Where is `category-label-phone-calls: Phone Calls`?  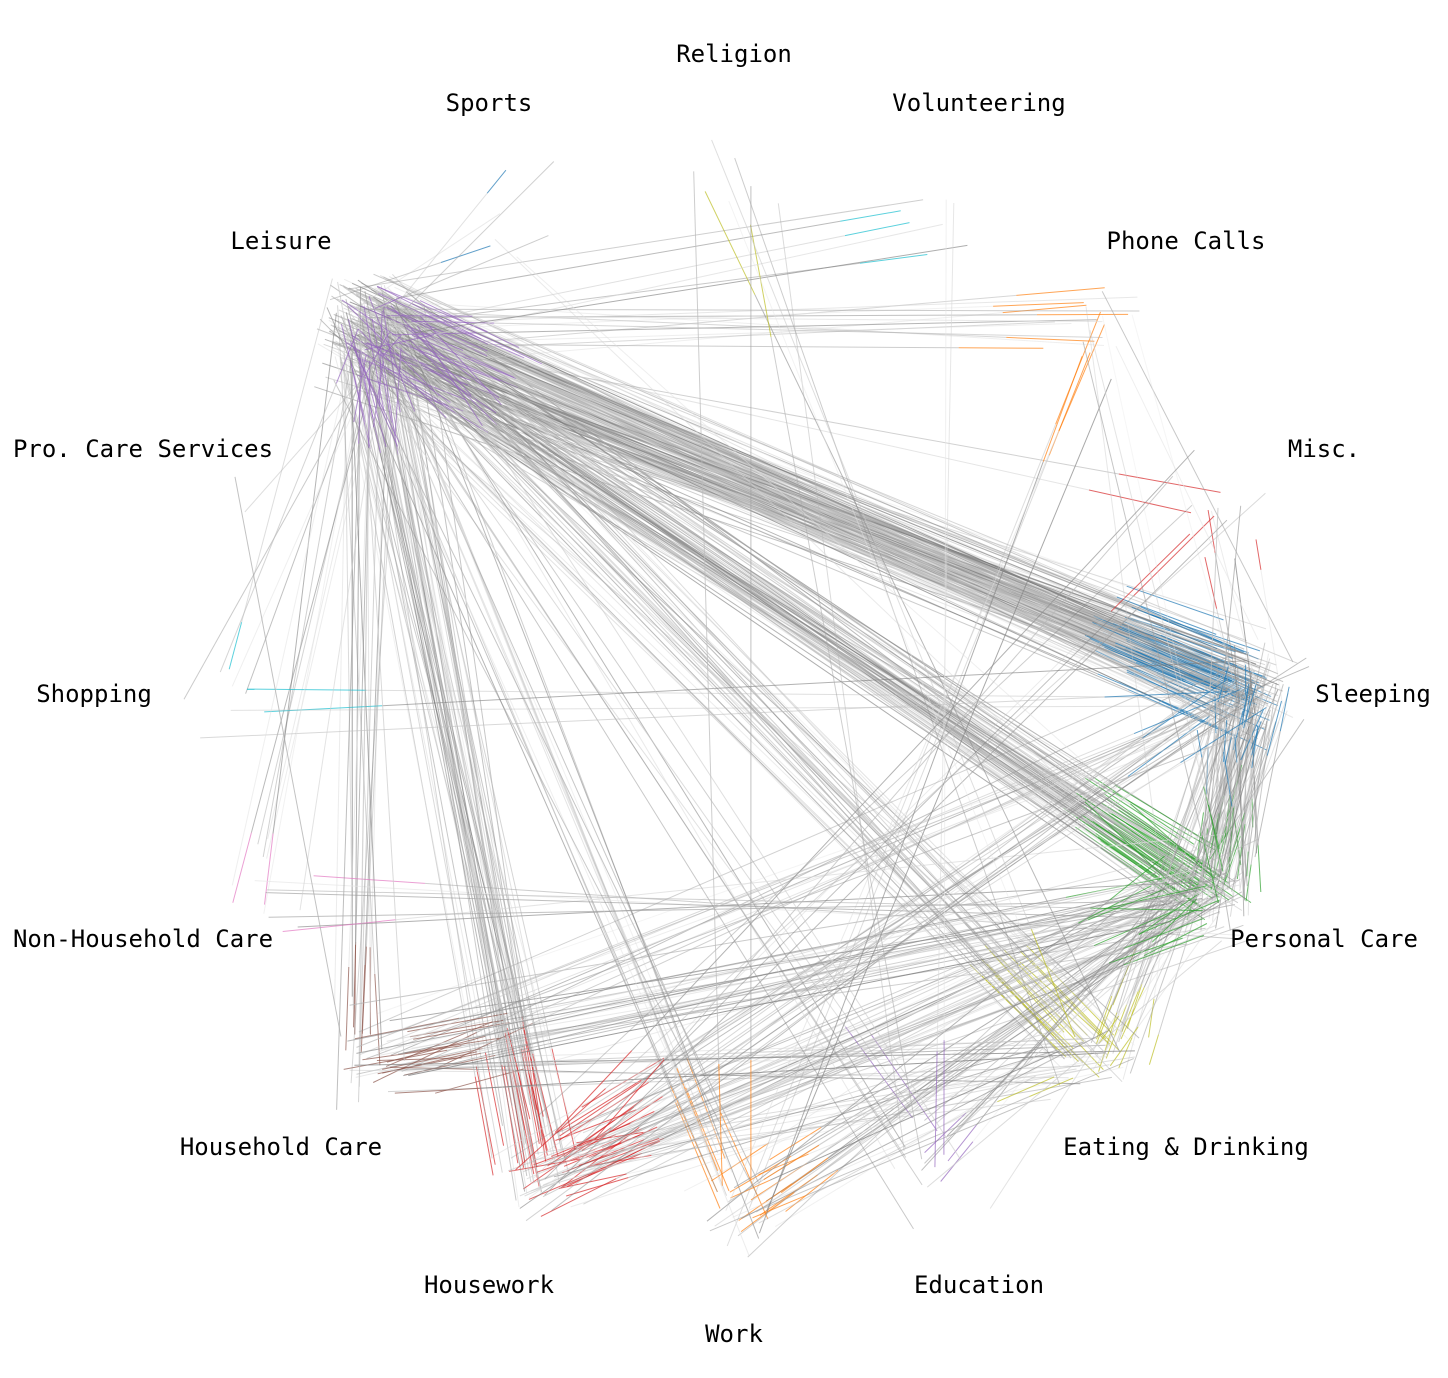 category-label-phone-calls: Phone Calls is located at coordinates (1186, 241).